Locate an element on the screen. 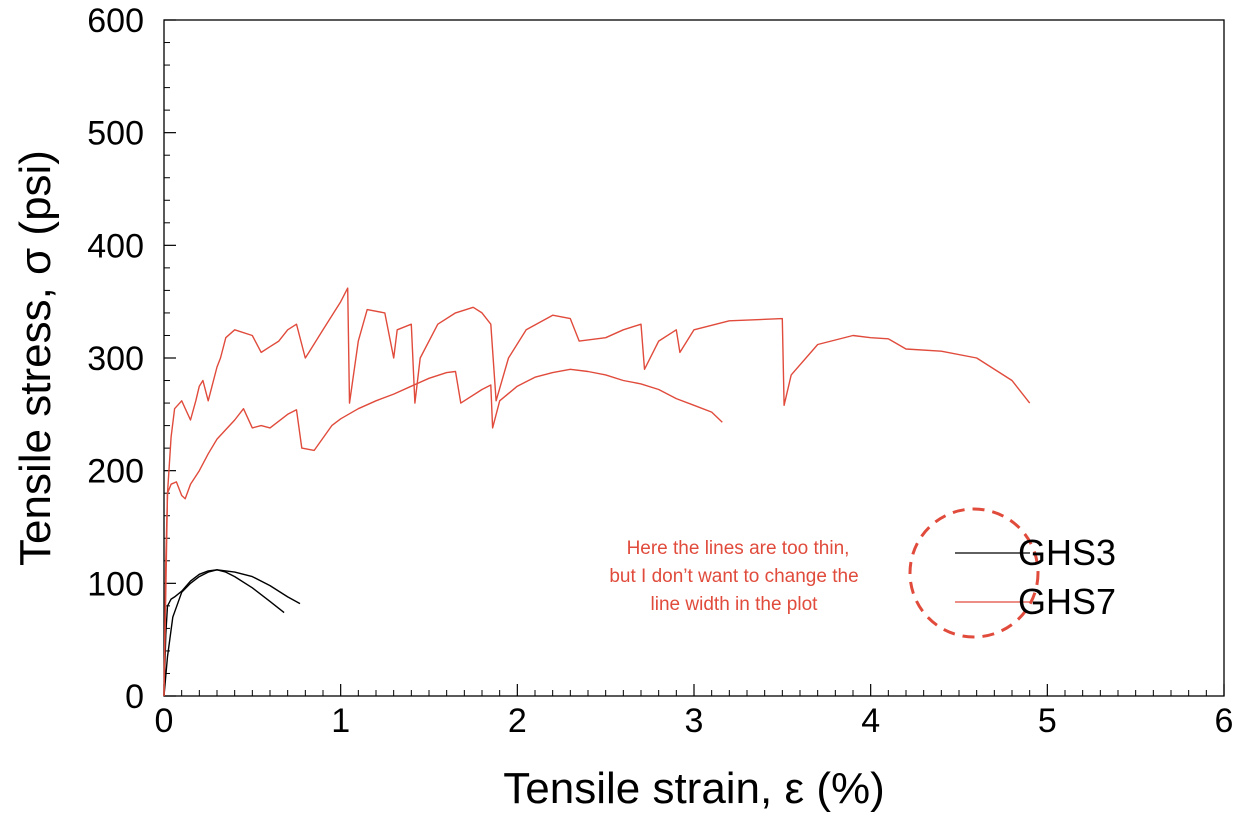  y-tick-label: 100 is located at coordinates (115, 584).